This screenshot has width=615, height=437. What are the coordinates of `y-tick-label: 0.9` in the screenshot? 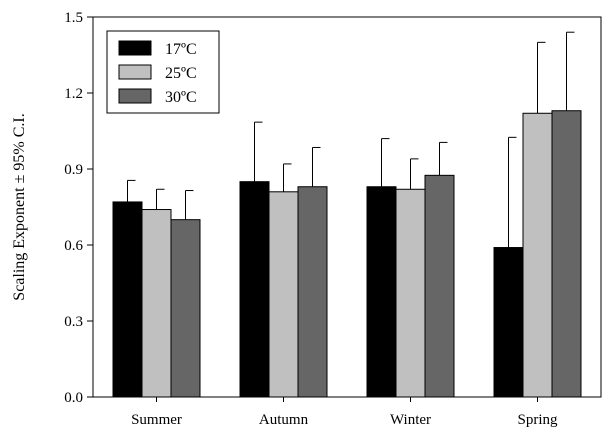 It's located at (73, 170).